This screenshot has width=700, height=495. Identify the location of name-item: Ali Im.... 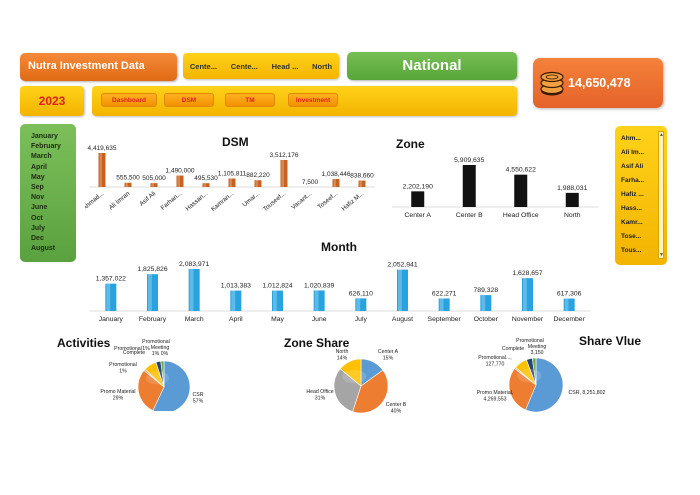
(633, 152).